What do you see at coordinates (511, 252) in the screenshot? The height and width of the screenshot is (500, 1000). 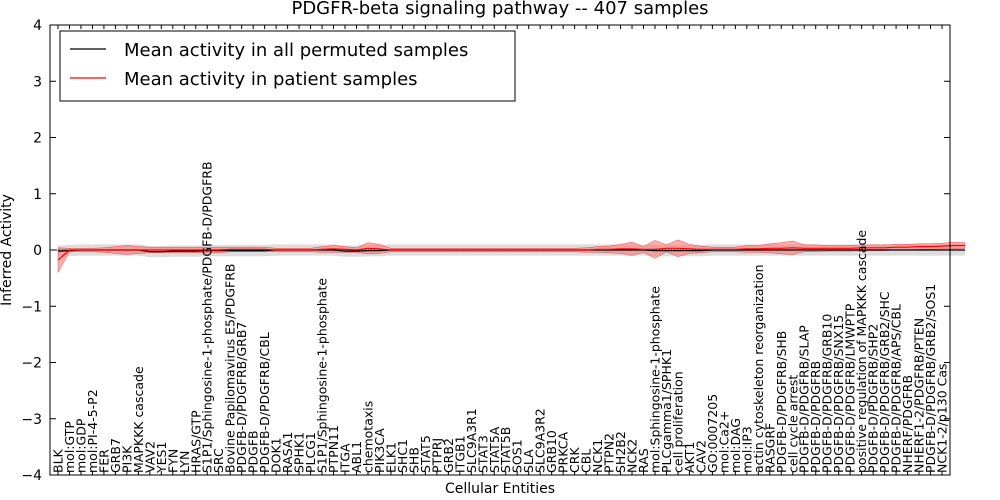 I see `series-lines` at bounding box center [511, 252].